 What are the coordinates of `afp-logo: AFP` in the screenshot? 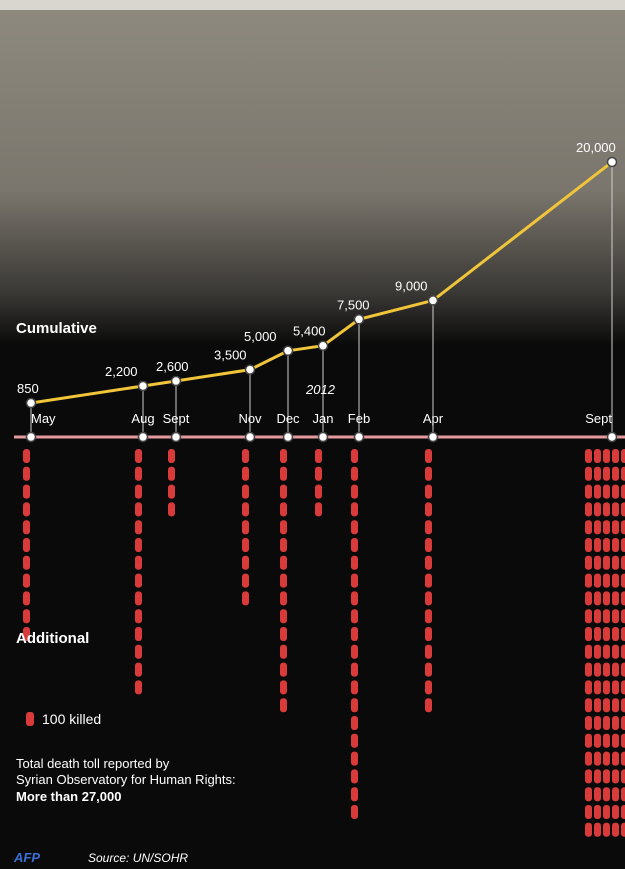 It's located at (27, 857).